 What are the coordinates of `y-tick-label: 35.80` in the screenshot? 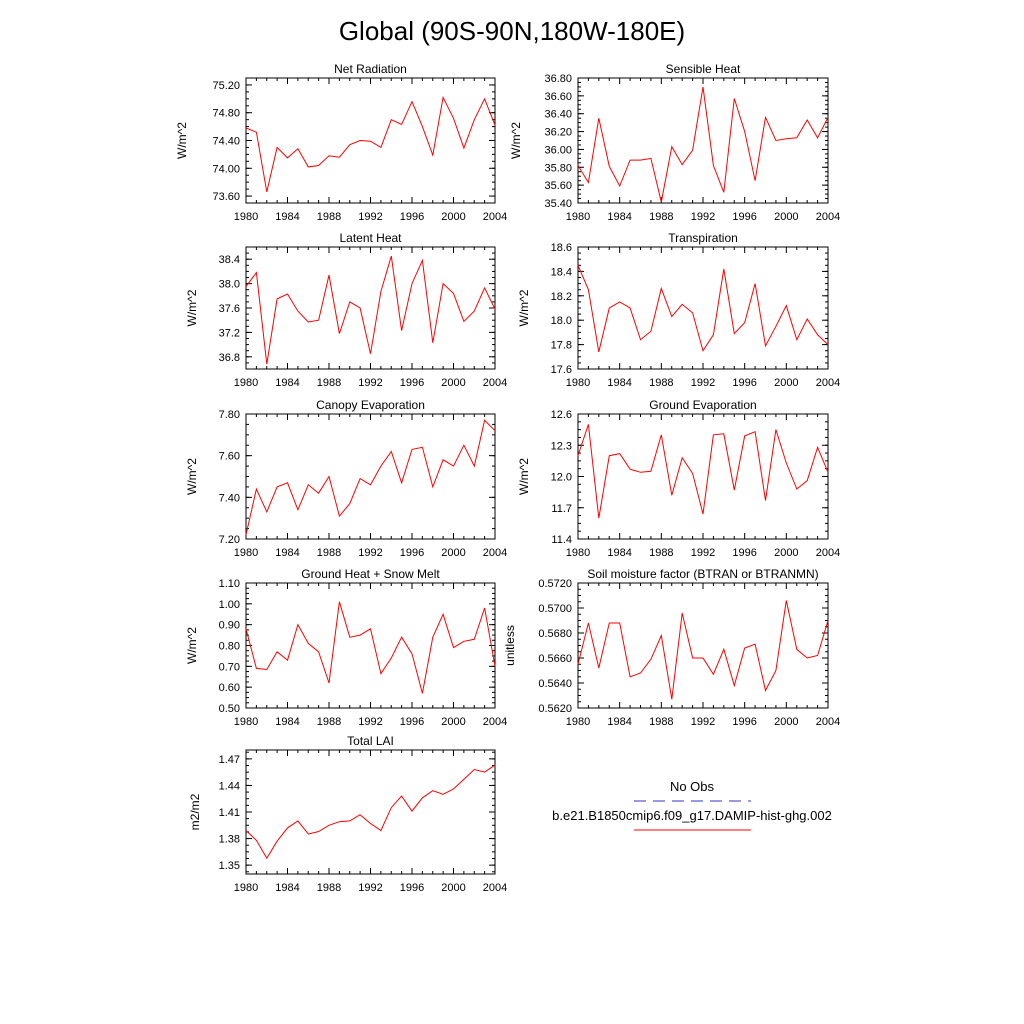 It's located at (558, 168).